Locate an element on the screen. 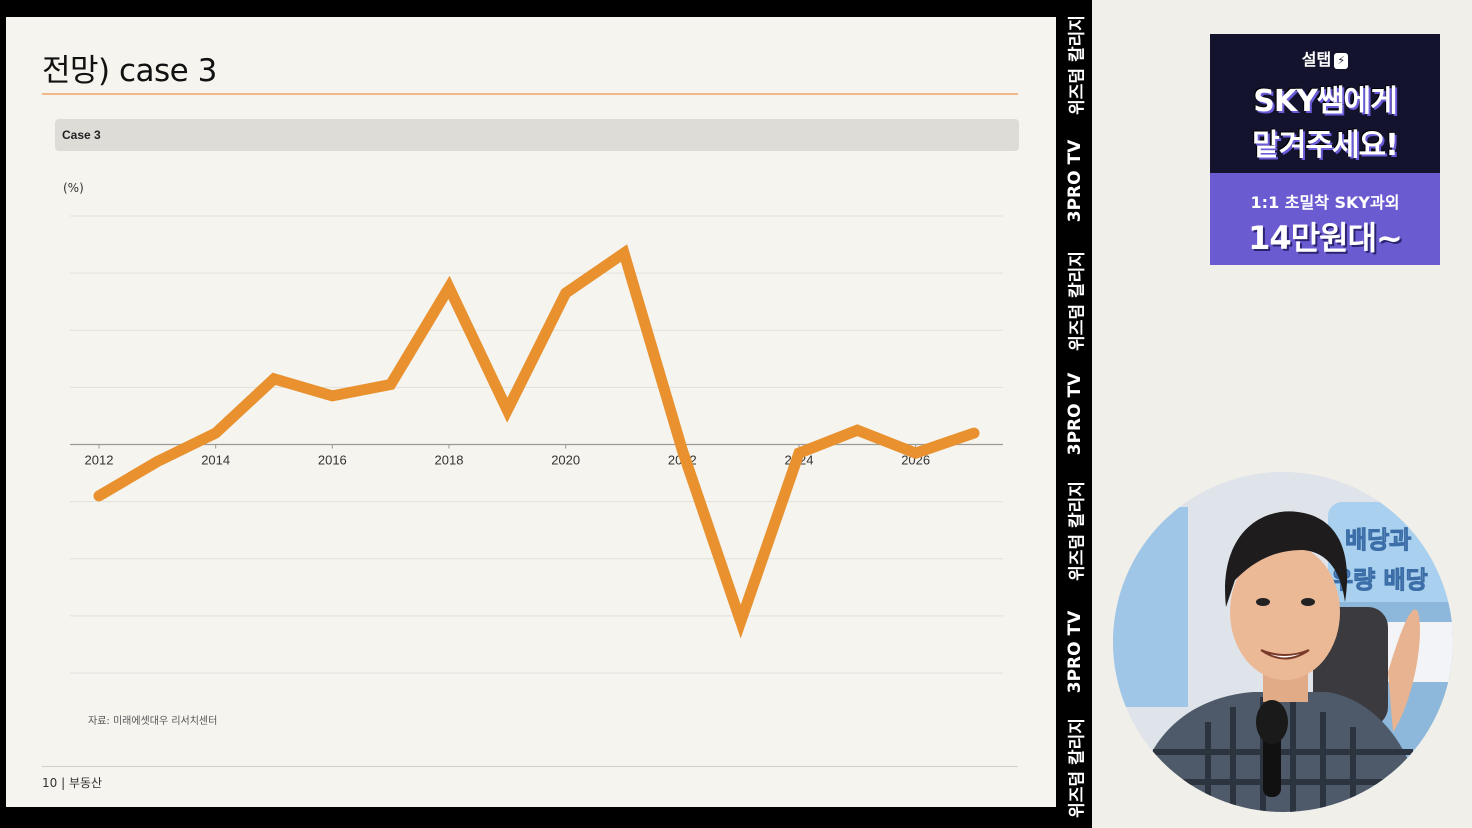 The width and height of the screenshot is (1472, 828). webcam-circle: 배당과 우량 배당 is located at coordinates (1283, 642).